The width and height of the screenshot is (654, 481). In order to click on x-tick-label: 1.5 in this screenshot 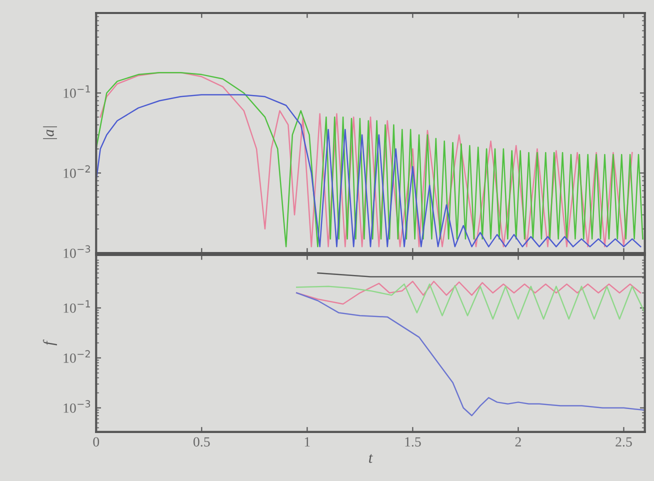, I will do `click(413, 442)`.